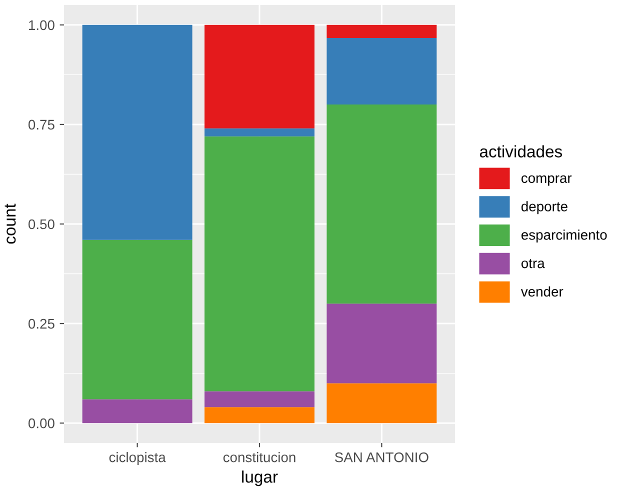  Describe the element at coordinates (381, 457) in the screenshot. I see `x-tick-label: SAN ANTONIO` at that location.